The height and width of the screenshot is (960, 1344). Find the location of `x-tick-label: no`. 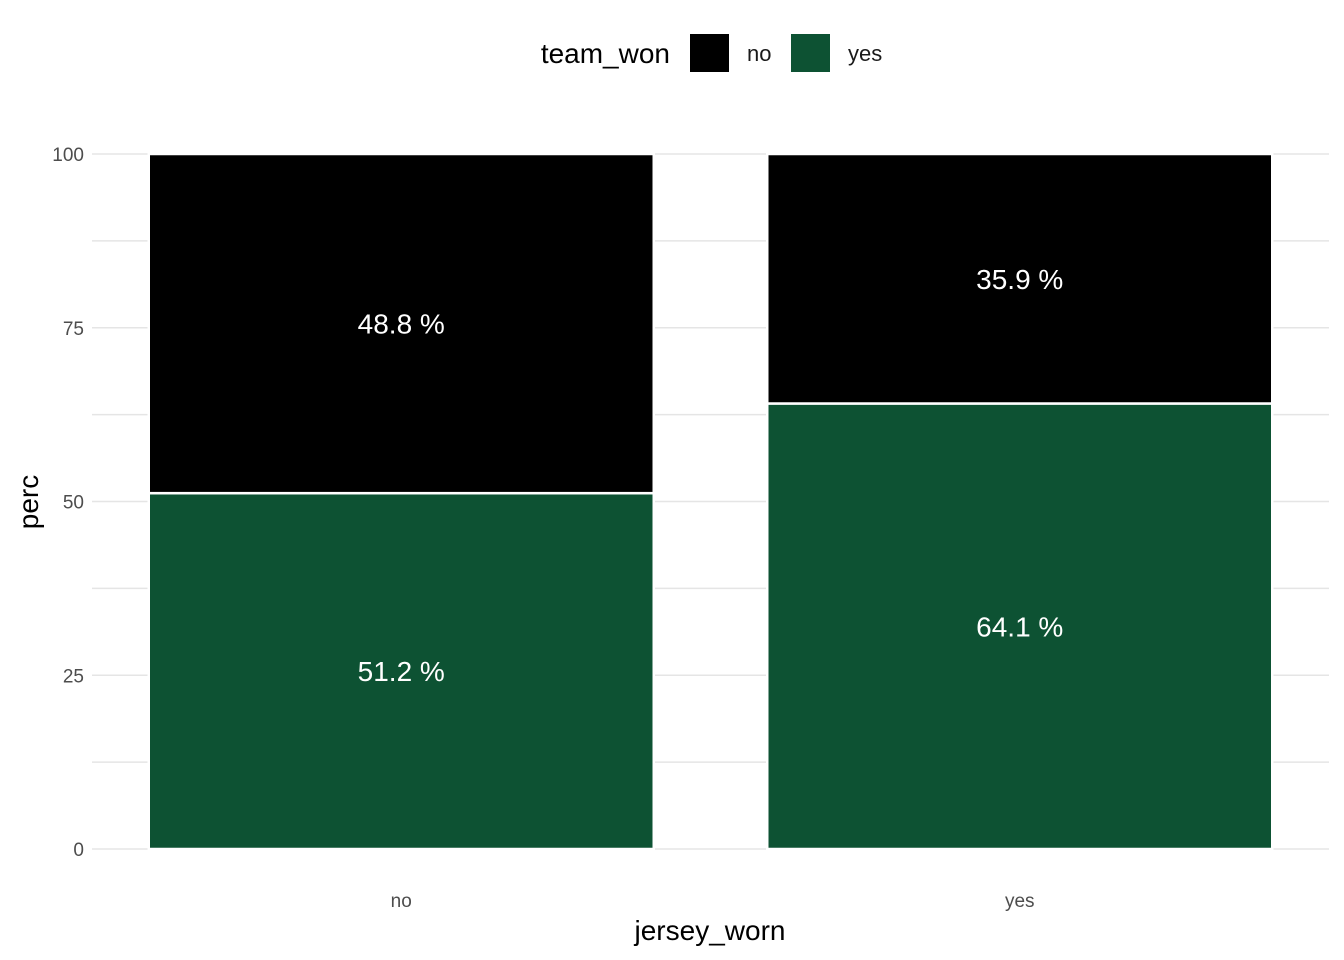

x-tick-label: no is located at coordinates (401, 901).